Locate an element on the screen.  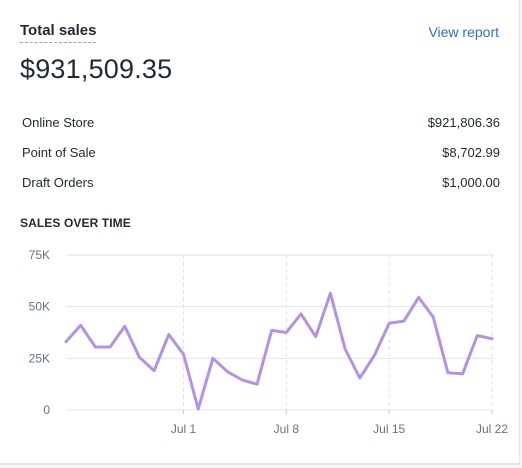
x-tick-label: Jul 1 is located at coordinates (184, 429).